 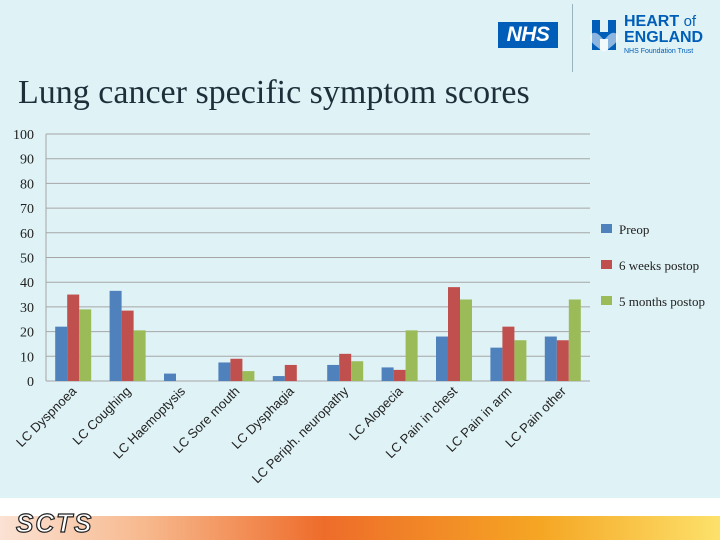 I want to click on legend-label: 6 weeks postop, so click(x=659, y=265).